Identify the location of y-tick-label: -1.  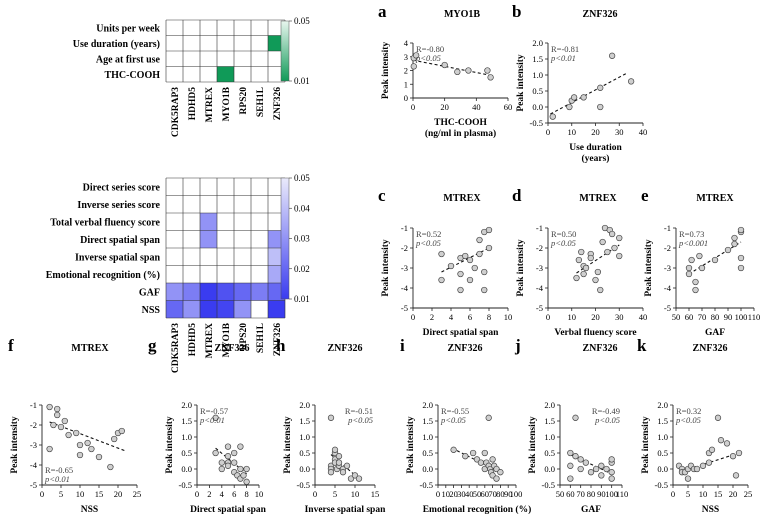
(404, 228).